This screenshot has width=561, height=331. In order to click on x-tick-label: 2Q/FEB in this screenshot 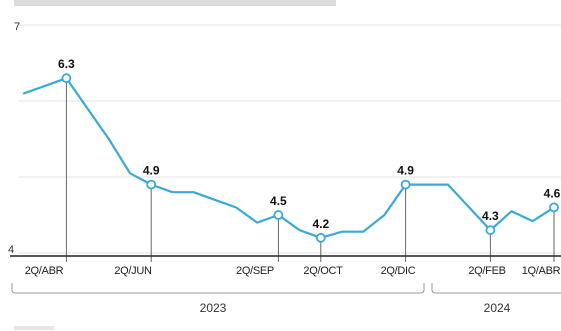, I will do `click(486, 271)`.